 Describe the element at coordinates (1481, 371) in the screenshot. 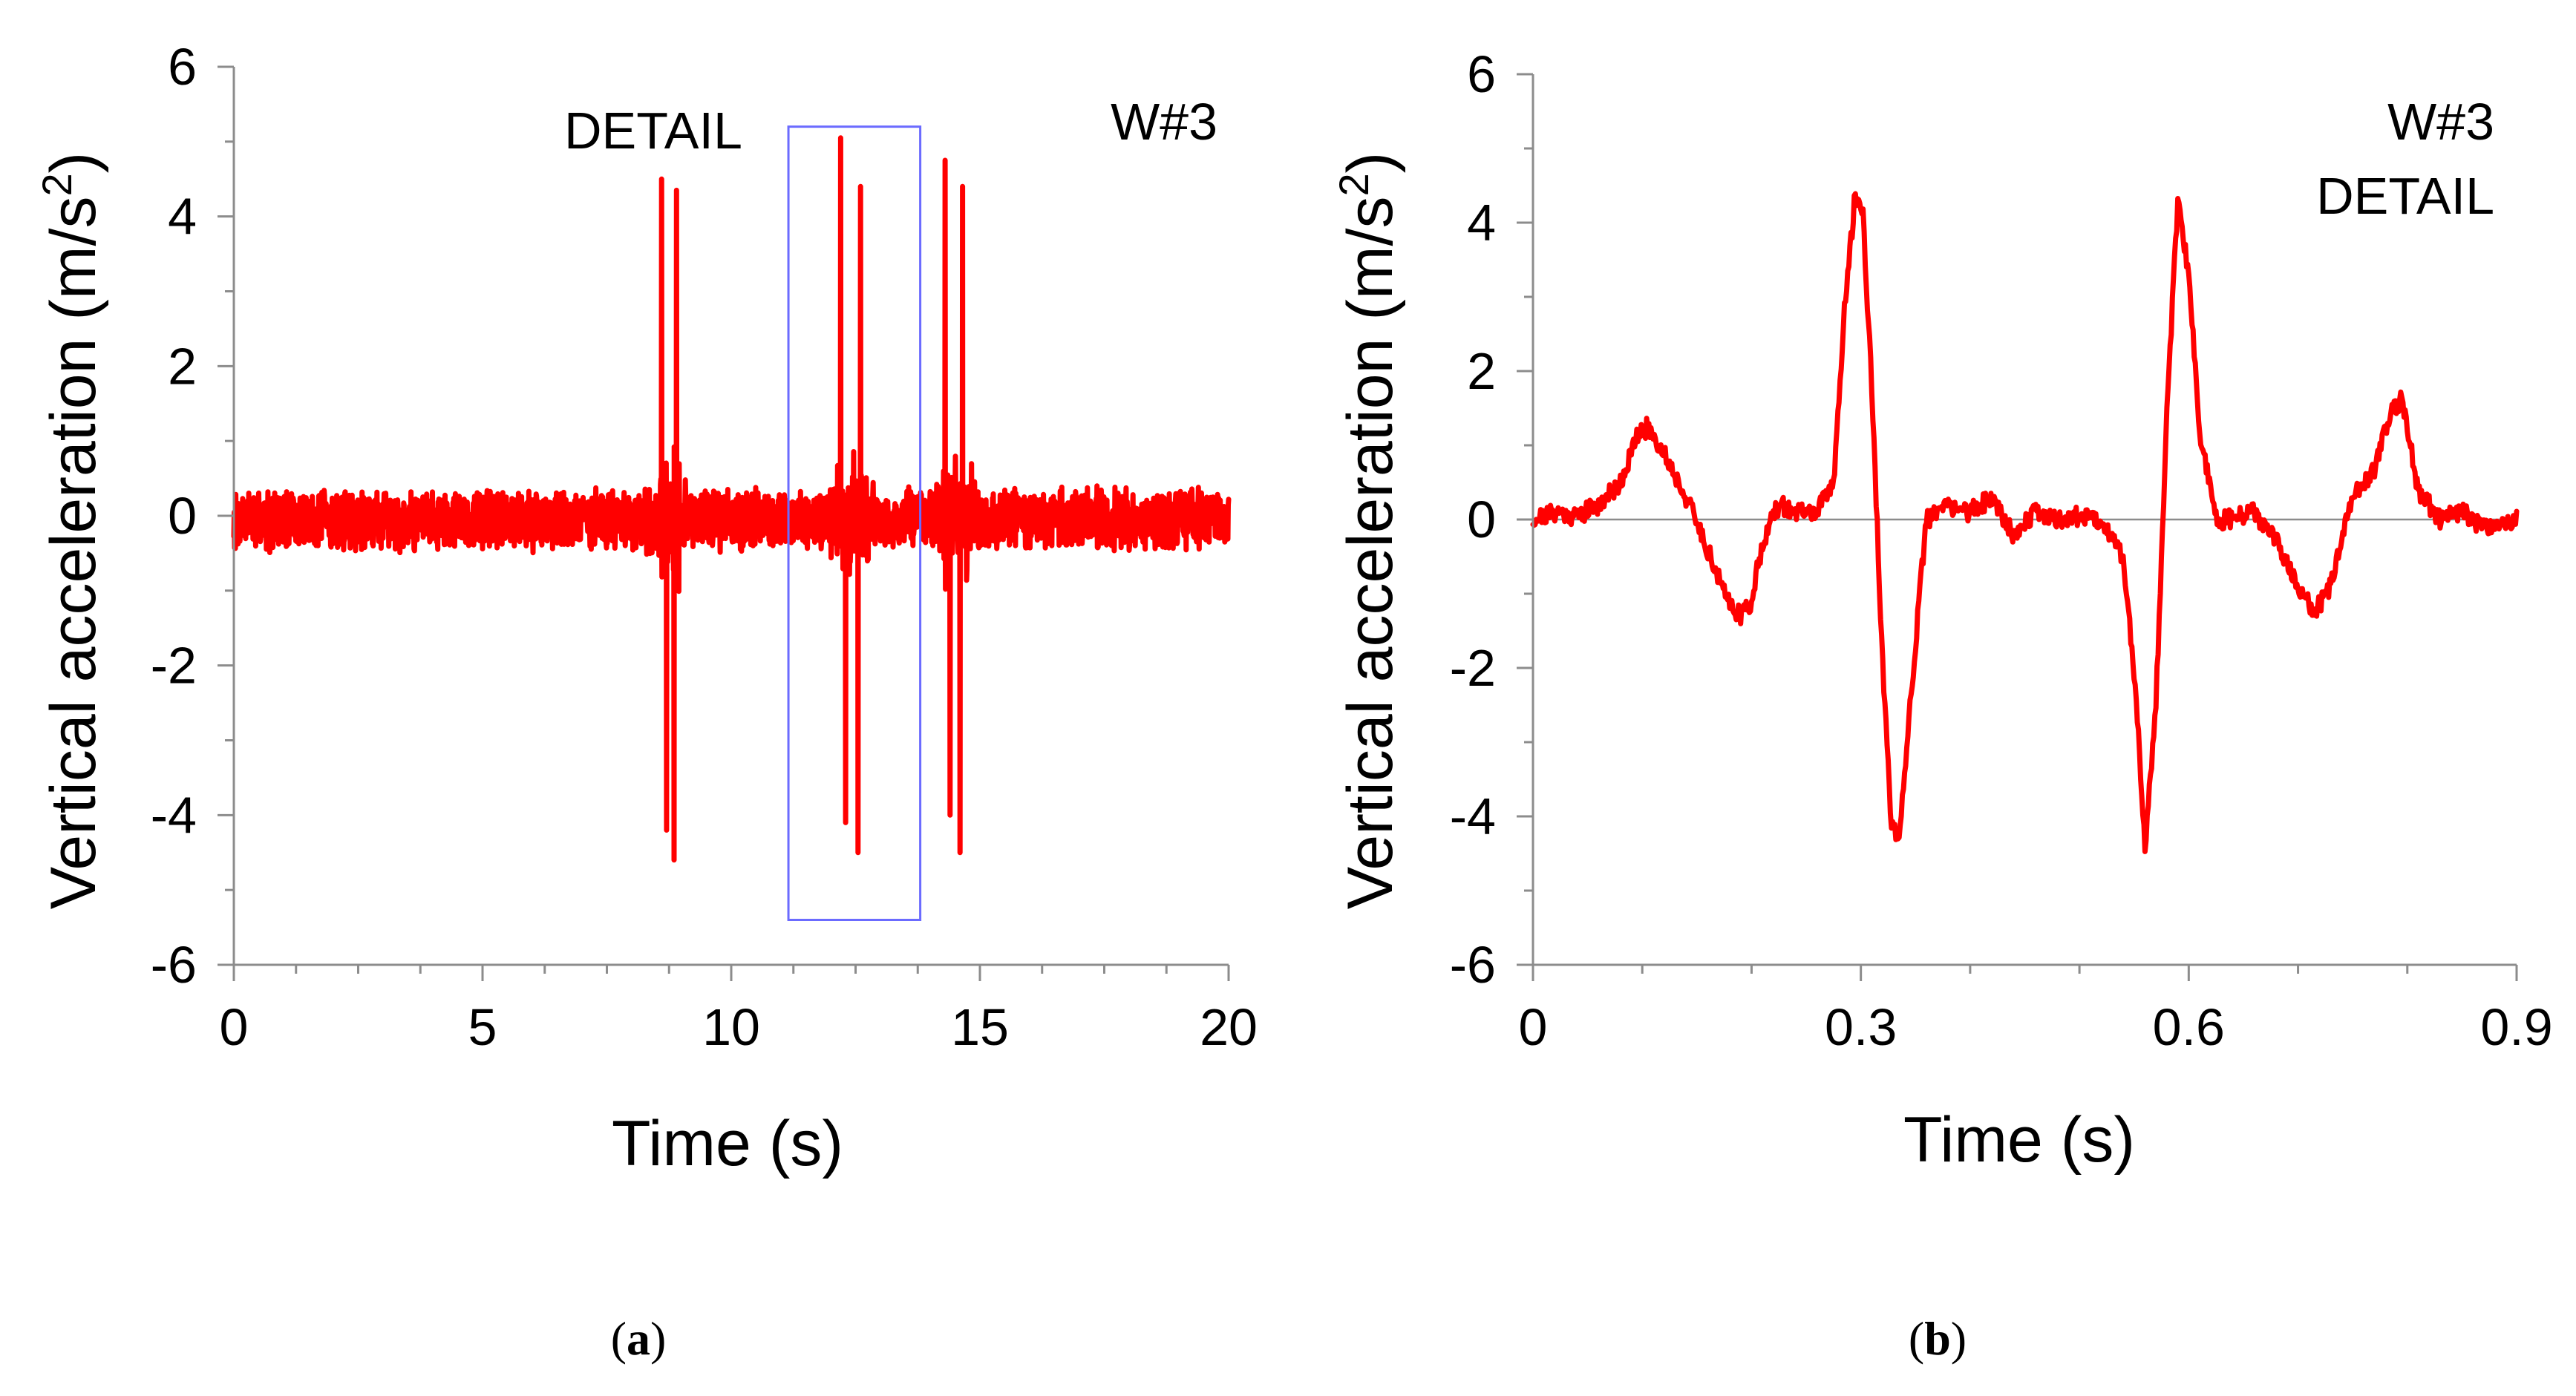

I see `panel-b-y-tick-label: 2` at that location.